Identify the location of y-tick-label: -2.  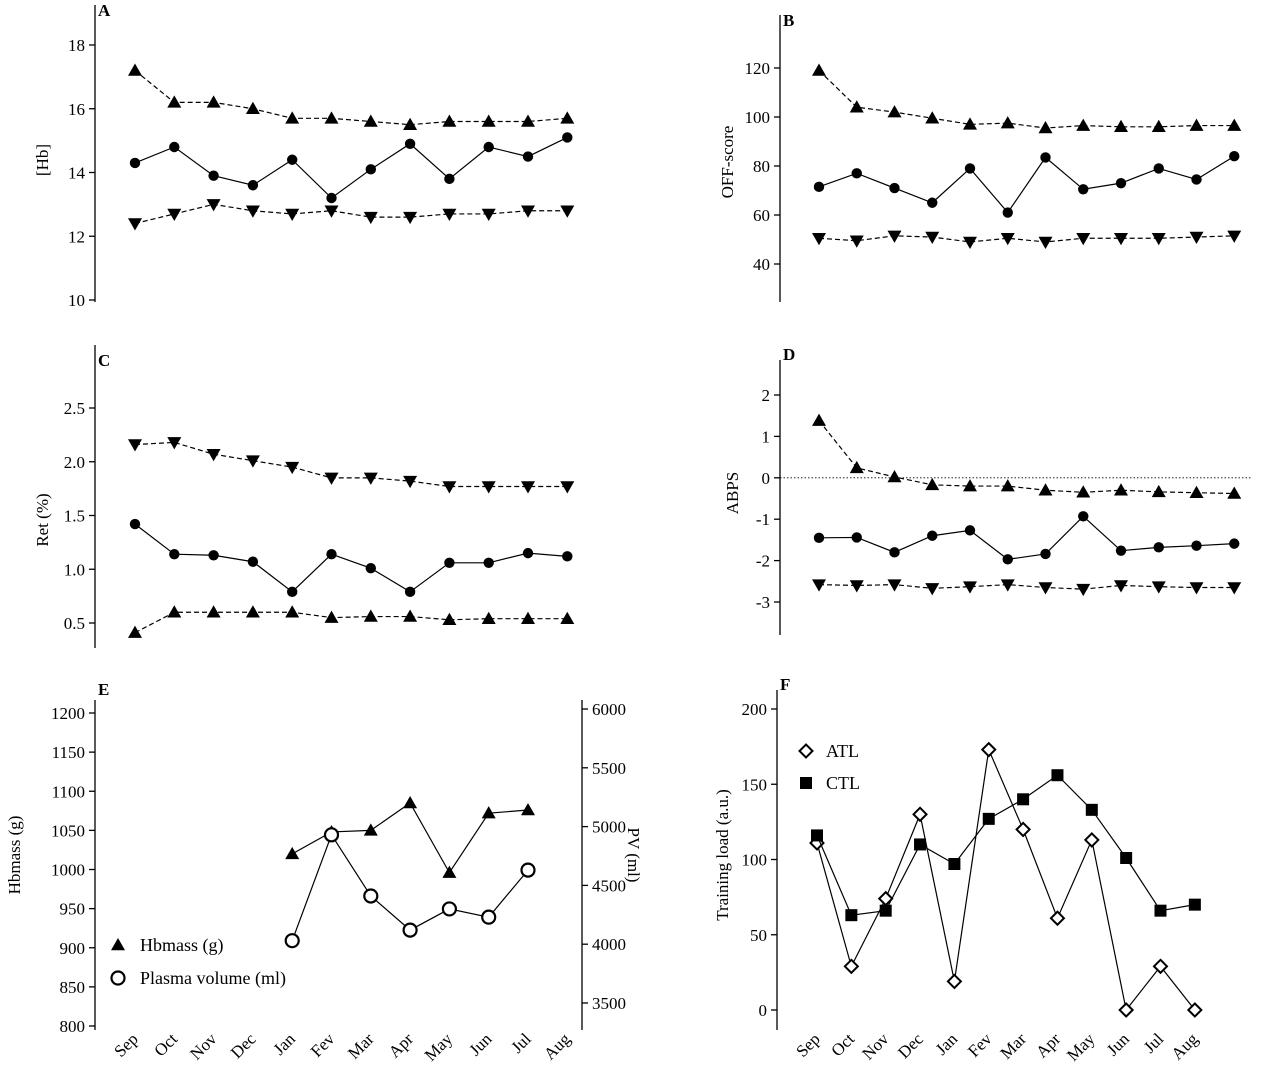
(763, 561).